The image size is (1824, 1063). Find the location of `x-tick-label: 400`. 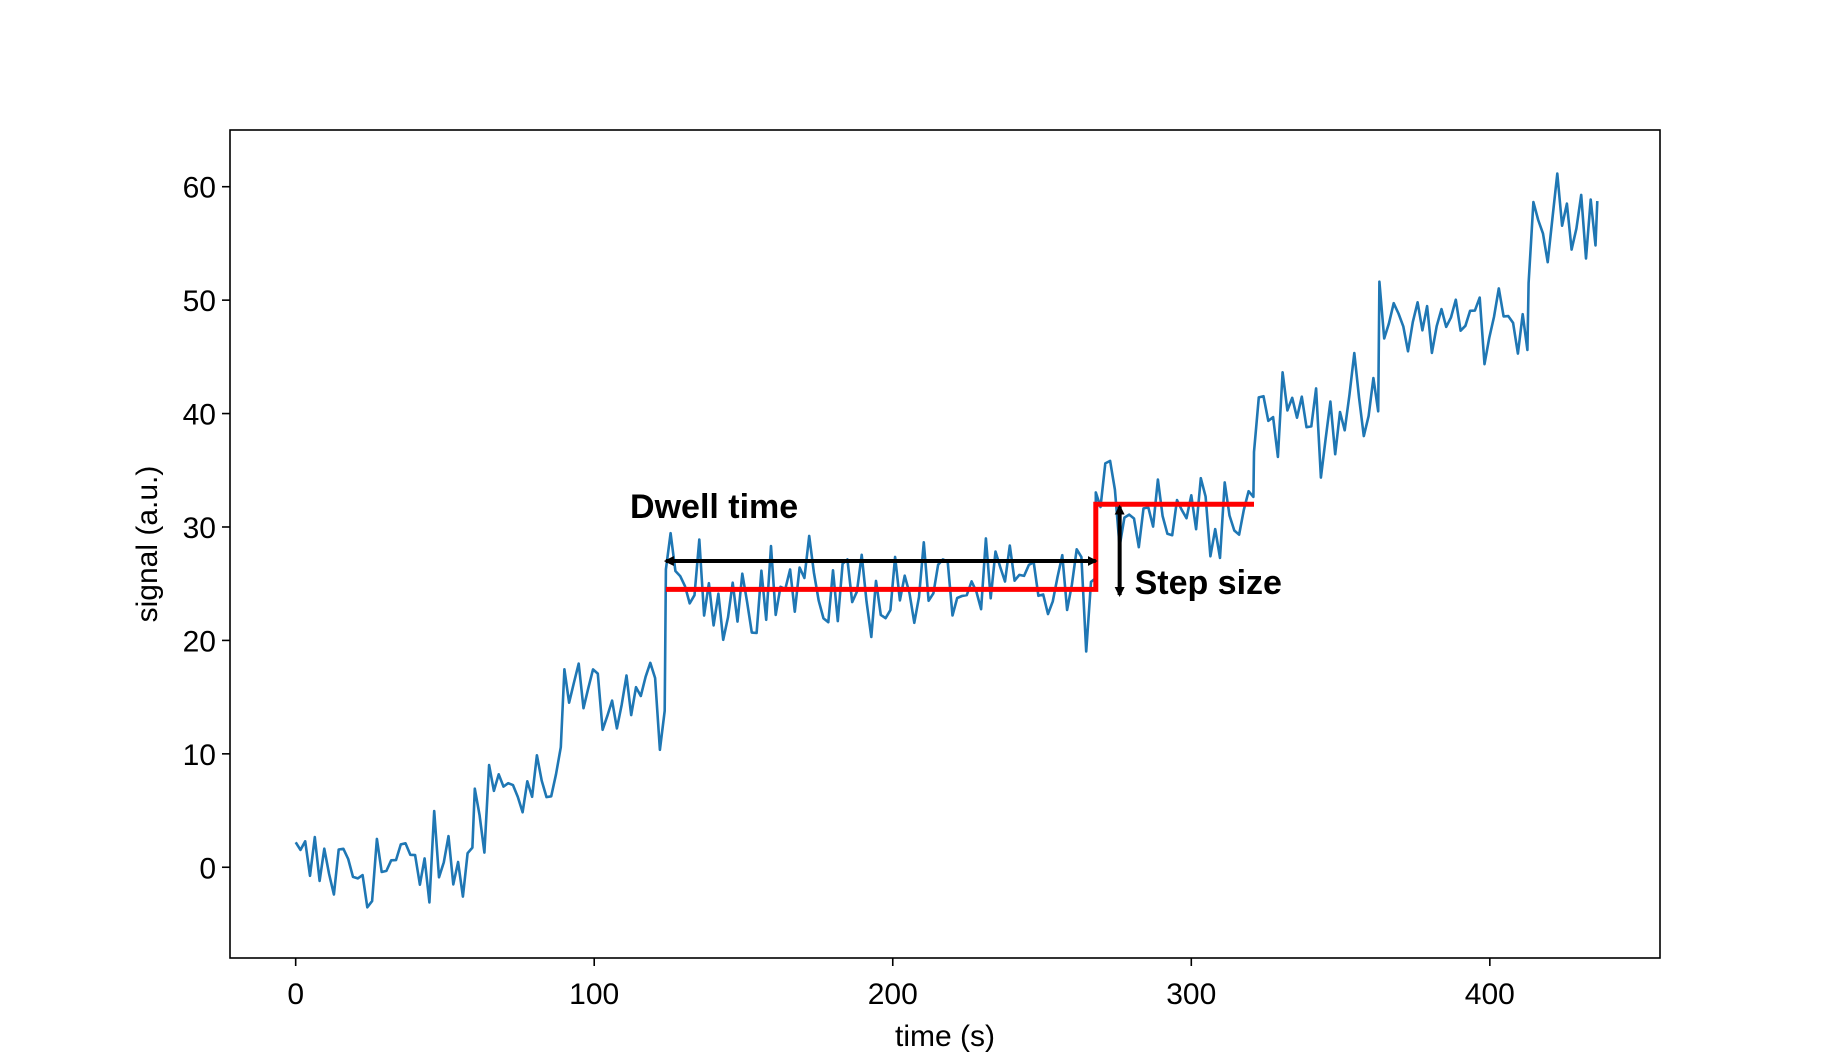

x-tick-label: 400 is located at coordinates (1490, 994).